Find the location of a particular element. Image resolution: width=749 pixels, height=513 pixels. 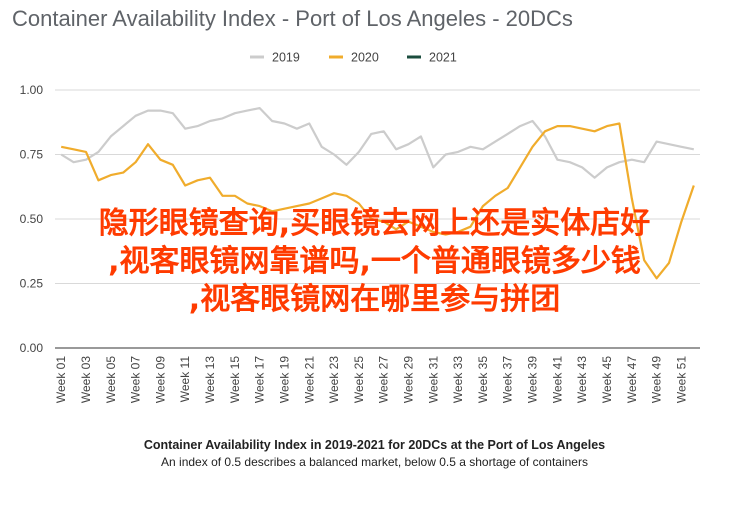

x-tick-label: Week 05 is located at coordinates (111, 379).